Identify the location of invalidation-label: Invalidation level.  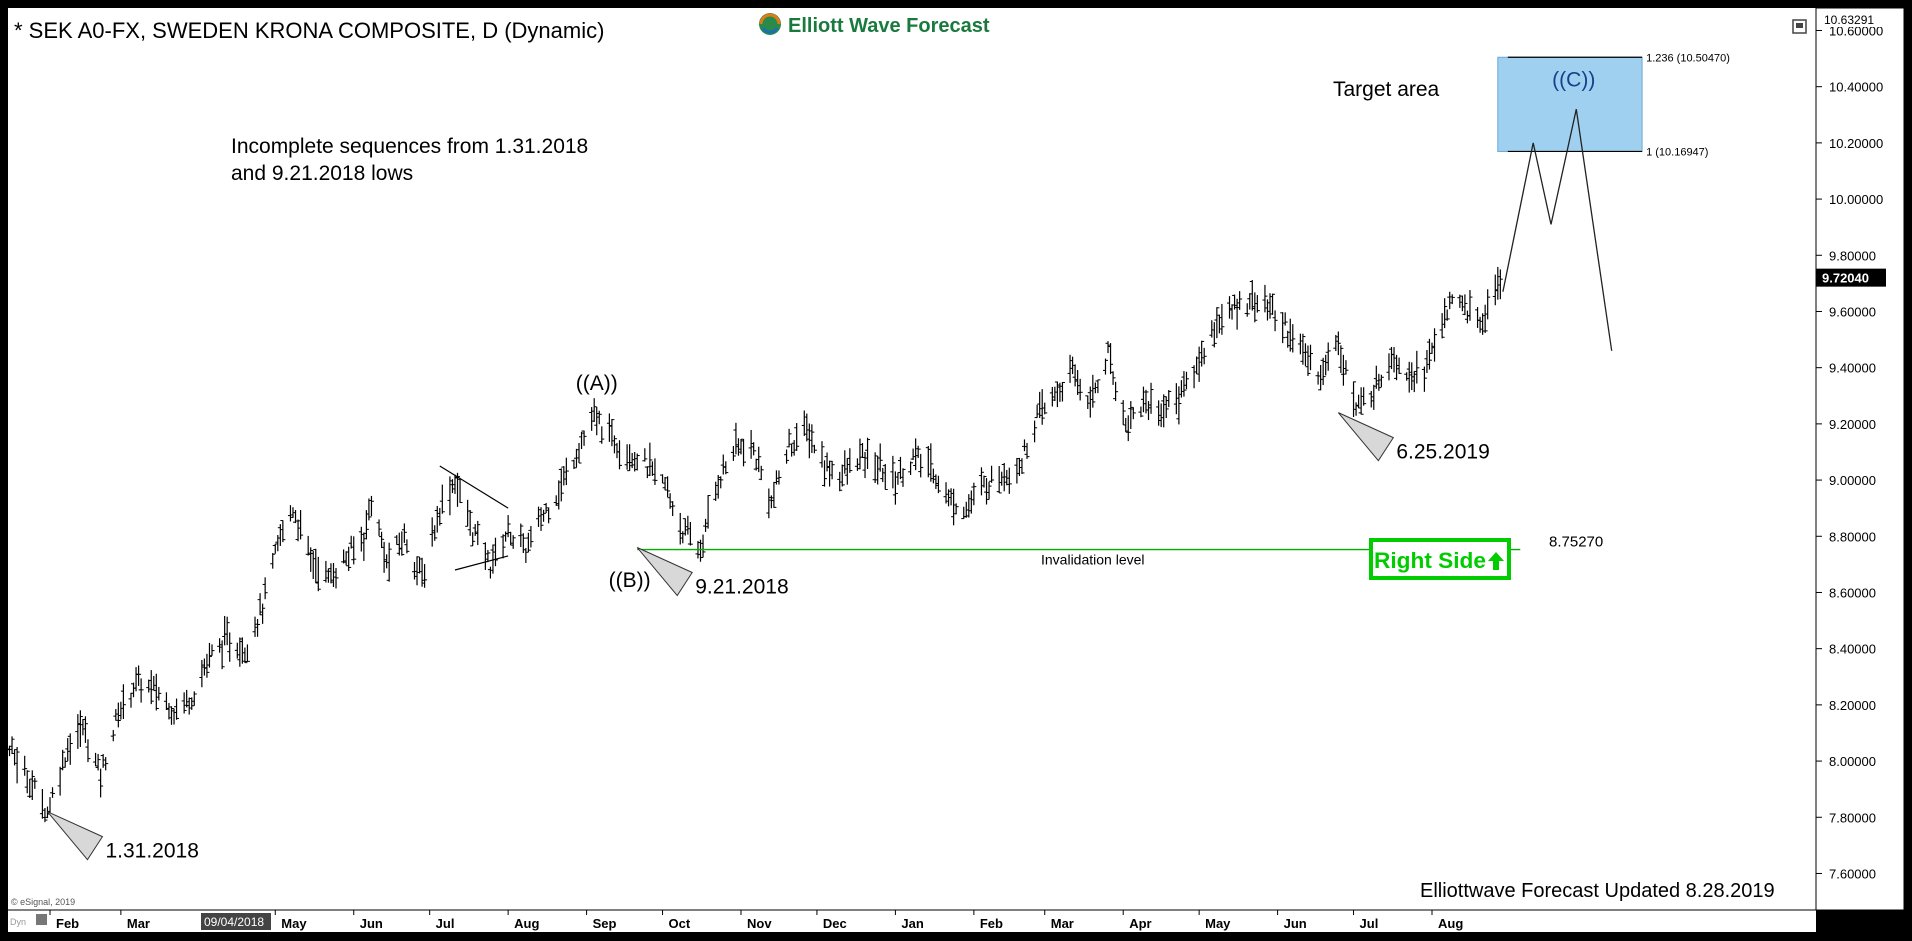
(1093, 560).